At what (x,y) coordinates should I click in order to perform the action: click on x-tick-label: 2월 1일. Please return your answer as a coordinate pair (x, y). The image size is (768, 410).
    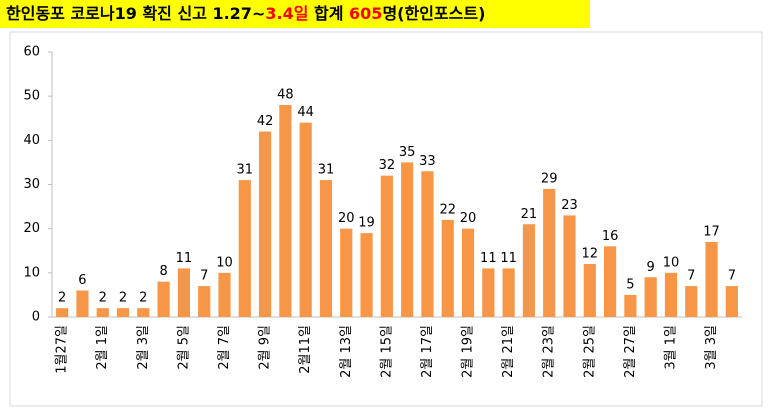
    Looking at the image, I should click on (102, 347).